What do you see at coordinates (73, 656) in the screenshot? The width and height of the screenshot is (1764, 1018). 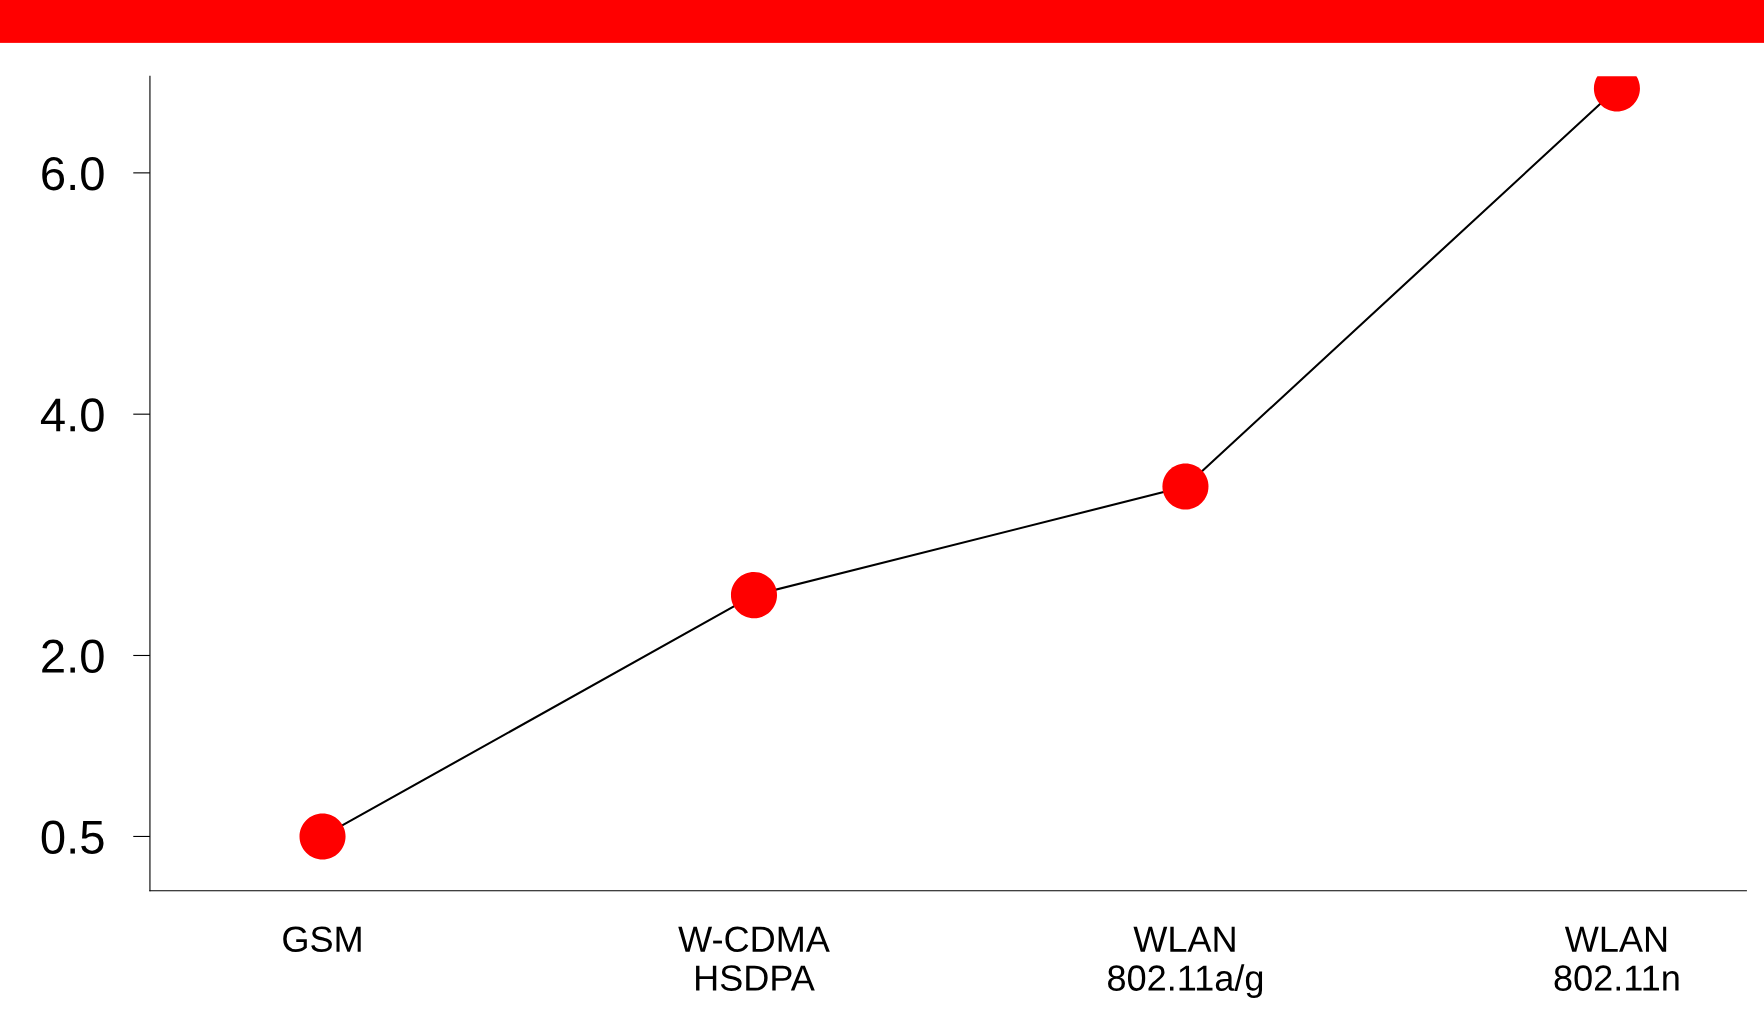 I see `y-tick-label: 2.0` at bounding box center [73, 656].